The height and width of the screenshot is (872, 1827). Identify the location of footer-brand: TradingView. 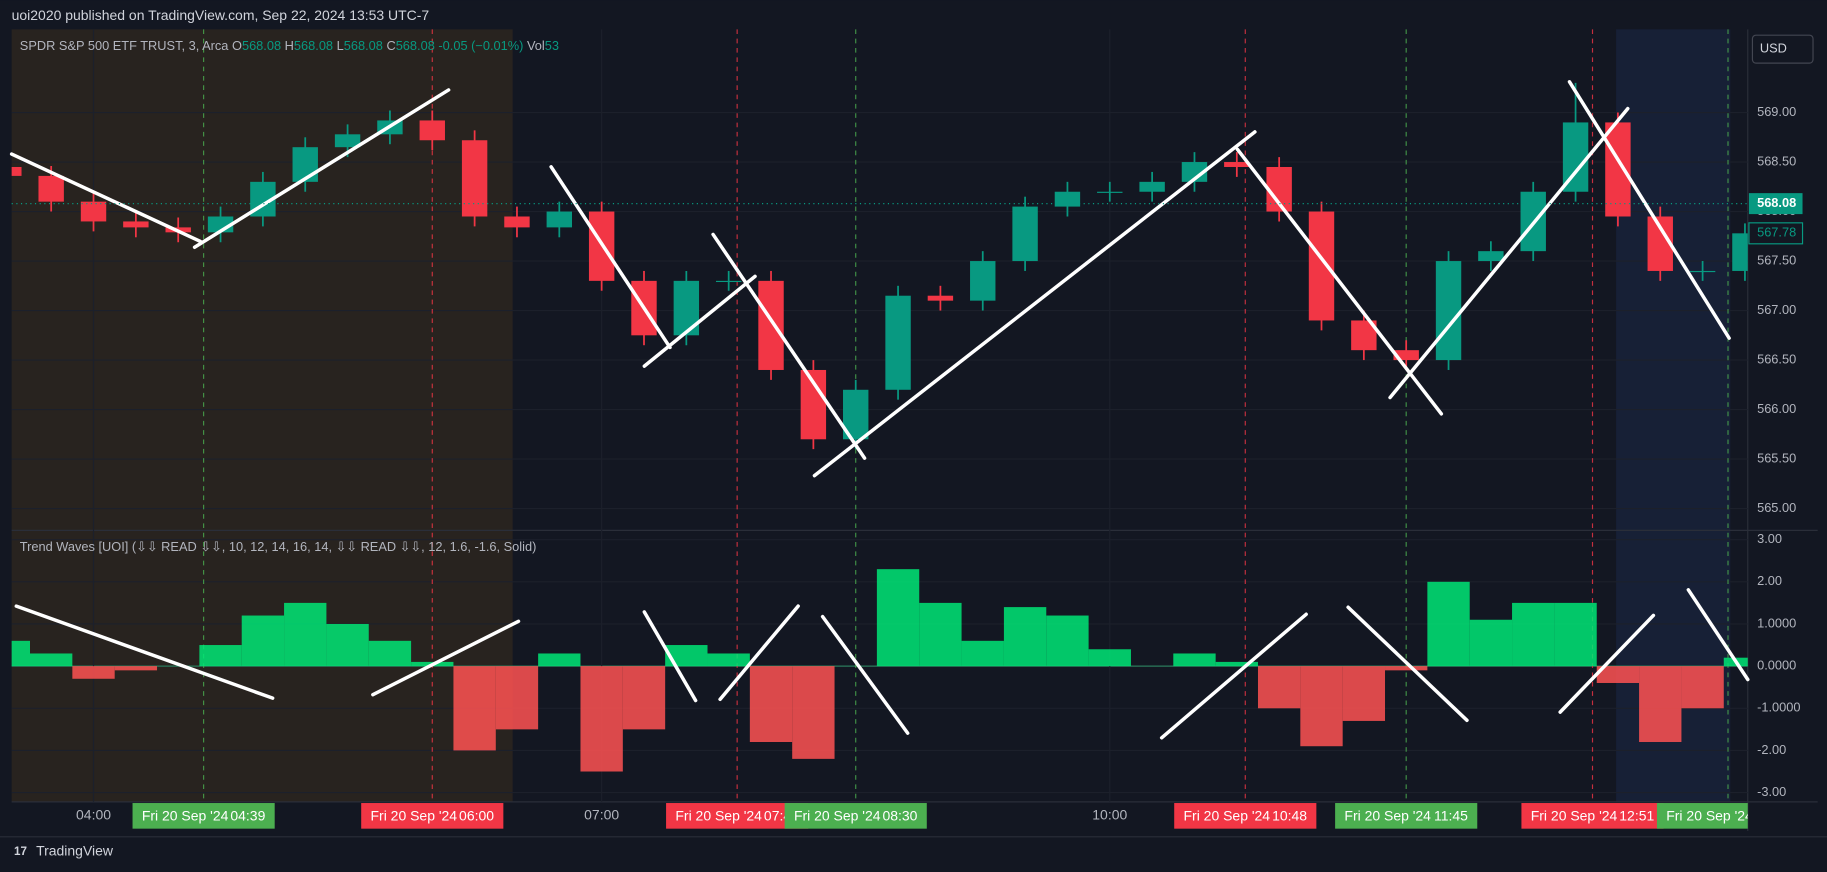
(75, 851).